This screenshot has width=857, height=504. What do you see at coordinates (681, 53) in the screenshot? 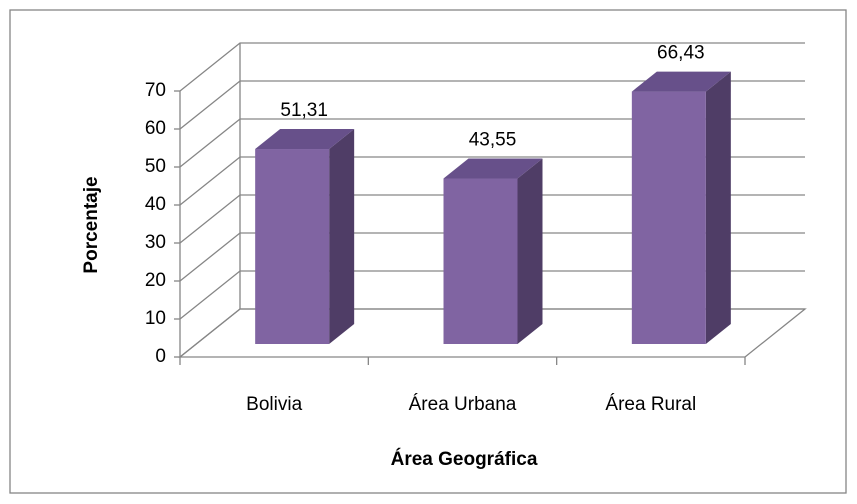
I see `value-label: 66,43` at bounding box center [681, 53].